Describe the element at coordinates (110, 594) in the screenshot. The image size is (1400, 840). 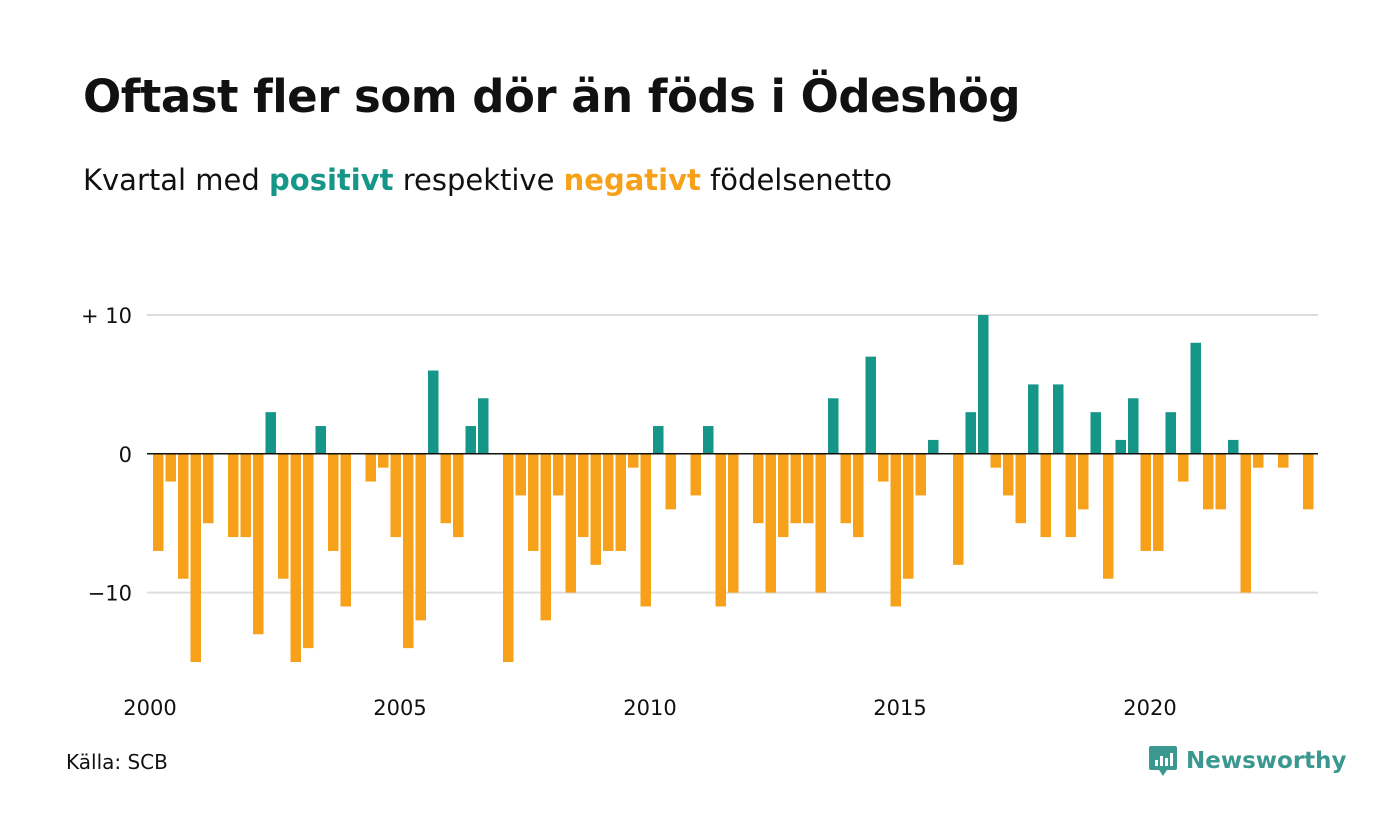
I see `y-tick-label: −10` at that location.